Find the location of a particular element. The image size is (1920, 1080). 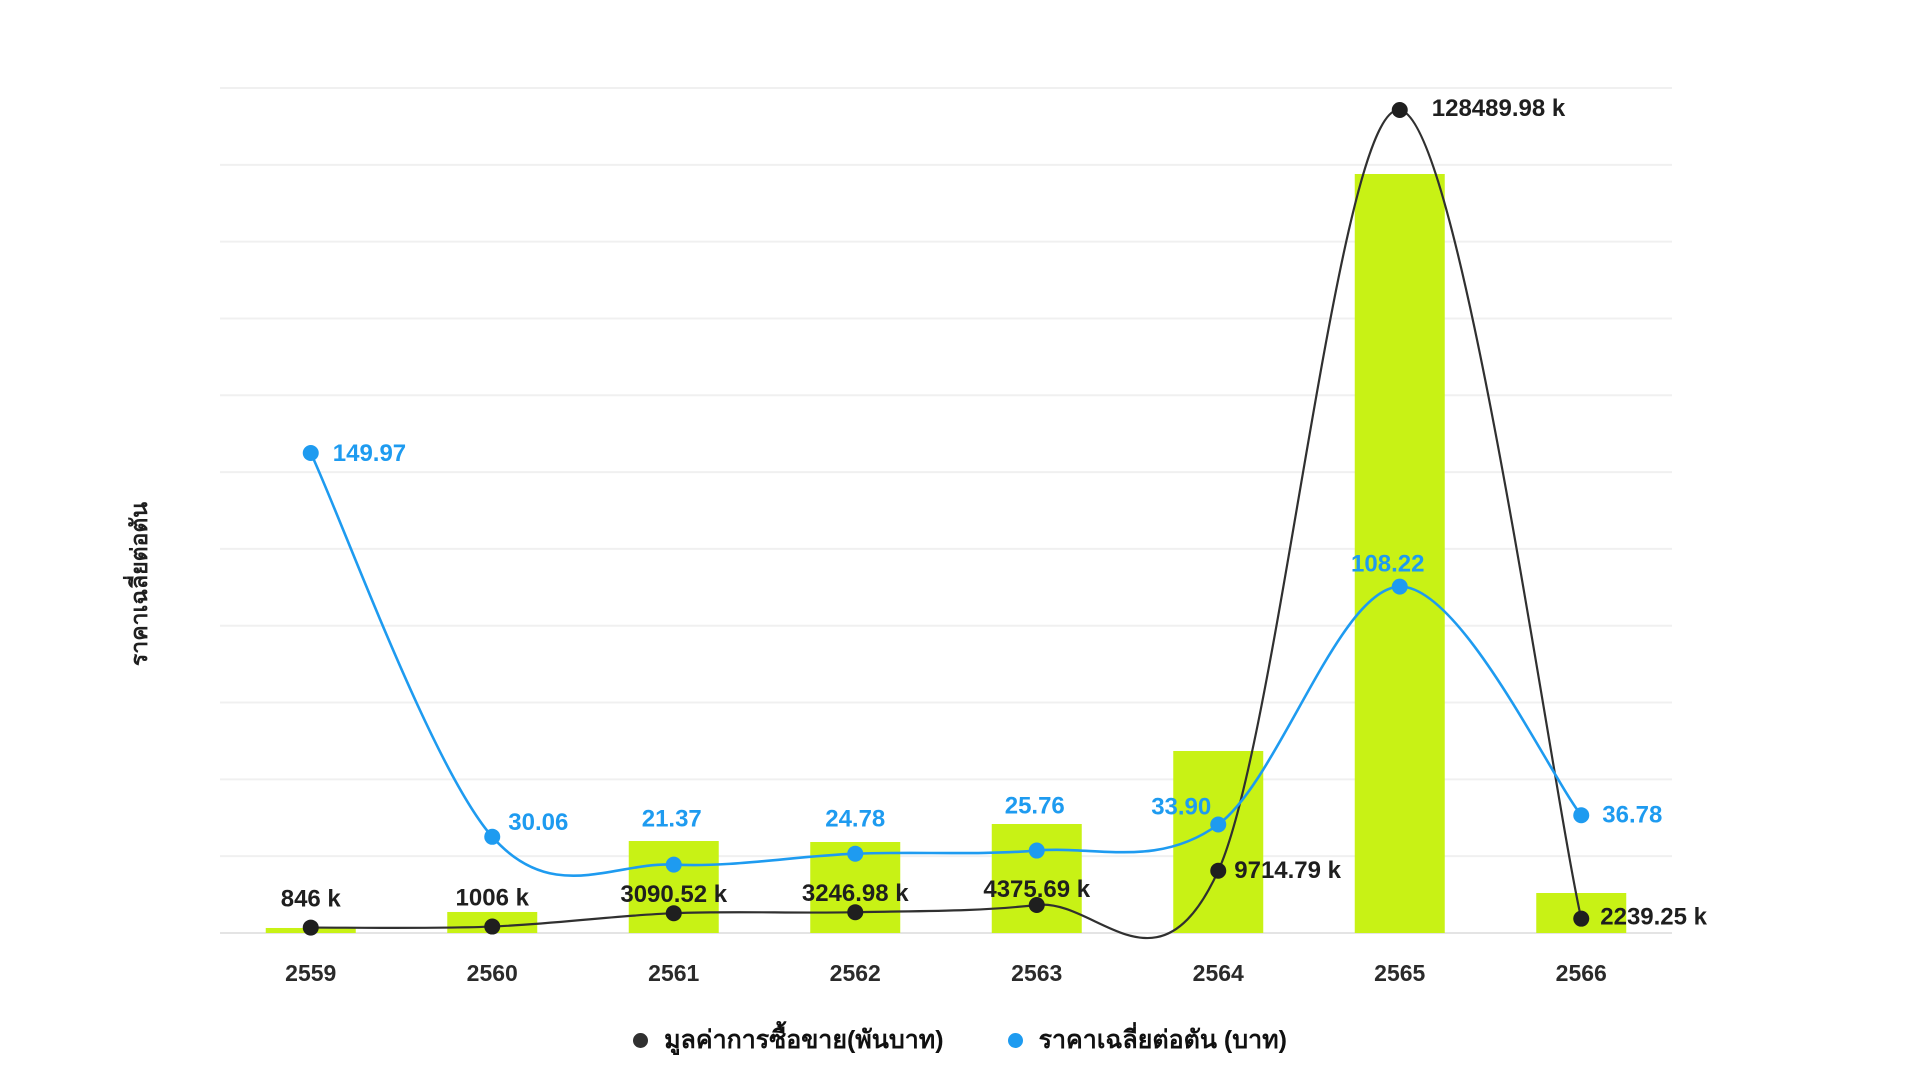

x-tick-label-2564: 2564 is located at coordinates (1218, 973).